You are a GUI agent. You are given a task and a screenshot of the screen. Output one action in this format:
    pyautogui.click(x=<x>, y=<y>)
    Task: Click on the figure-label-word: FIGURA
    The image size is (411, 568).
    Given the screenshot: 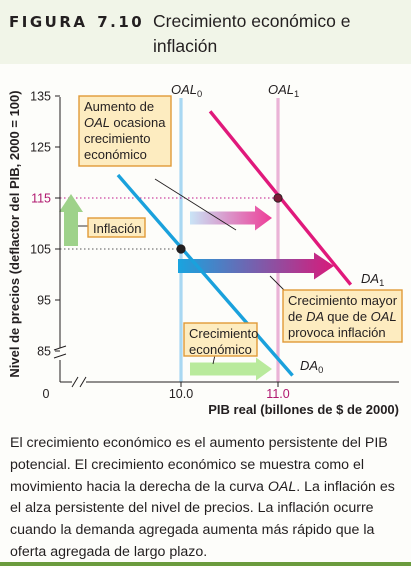 What is the action you would take?
    pyautogui.click(x=48, y=22)
    